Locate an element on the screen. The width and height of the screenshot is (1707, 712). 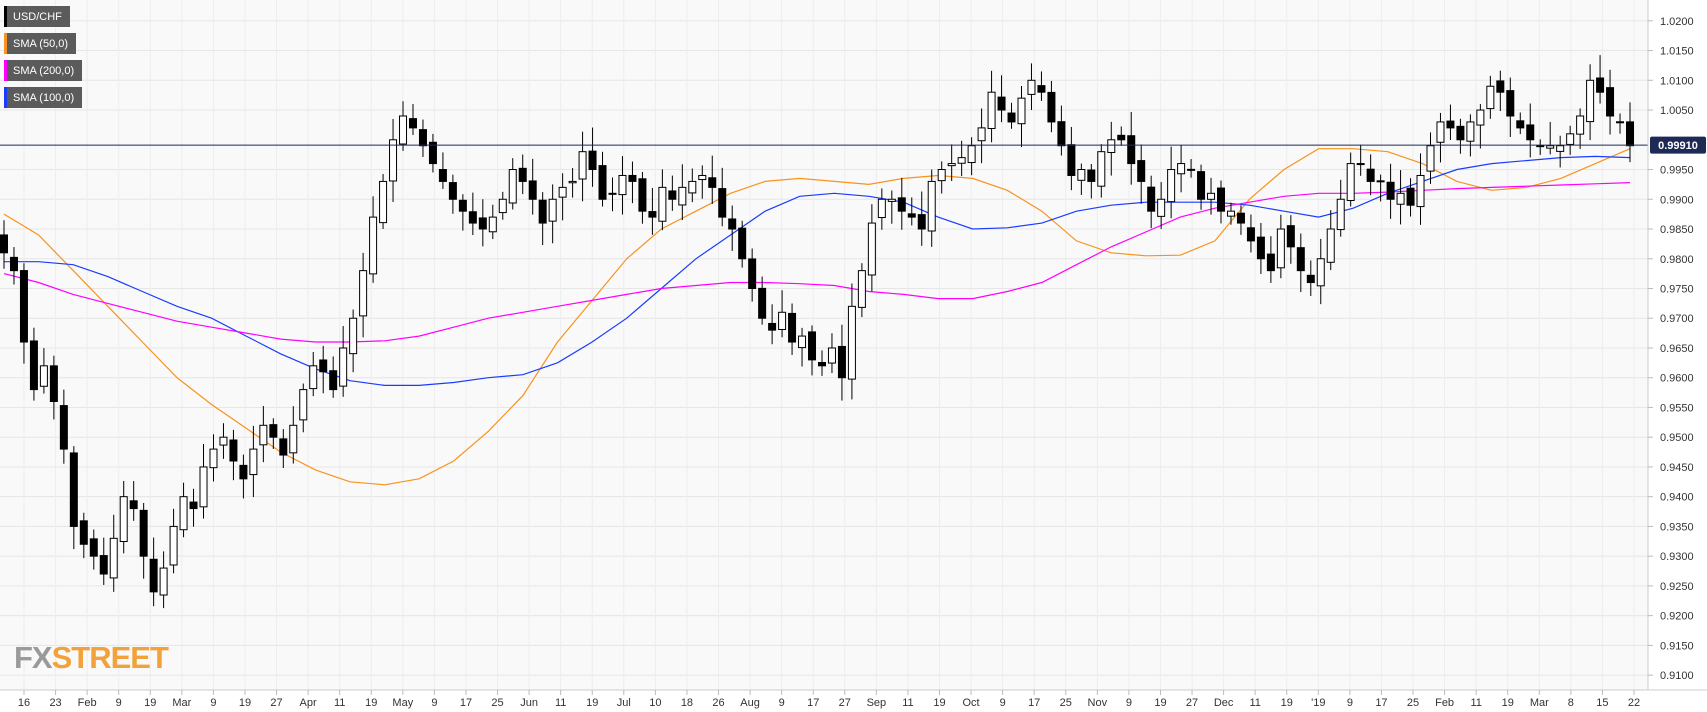
x-tick-label: Feb is located at coordinates (87, 703).